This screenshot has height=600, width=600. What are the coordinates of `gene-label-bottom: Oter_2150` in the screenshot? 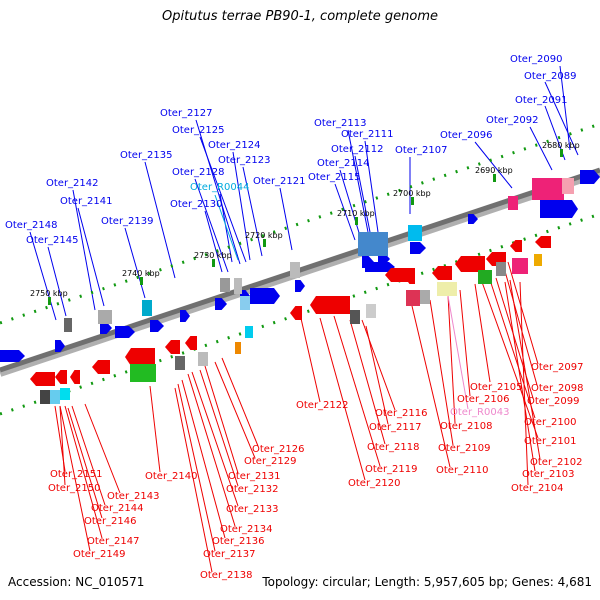 It's located at (74, 488).